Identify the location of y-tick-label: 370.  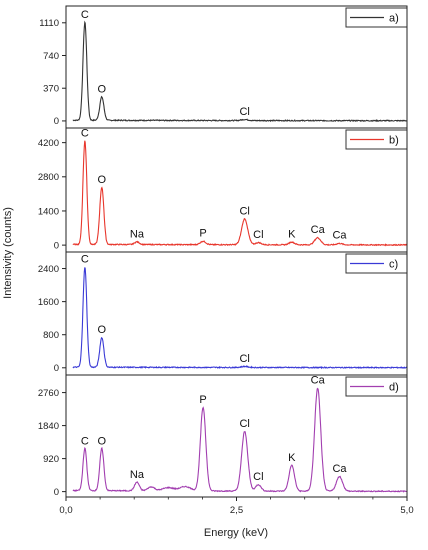
(51, 89).